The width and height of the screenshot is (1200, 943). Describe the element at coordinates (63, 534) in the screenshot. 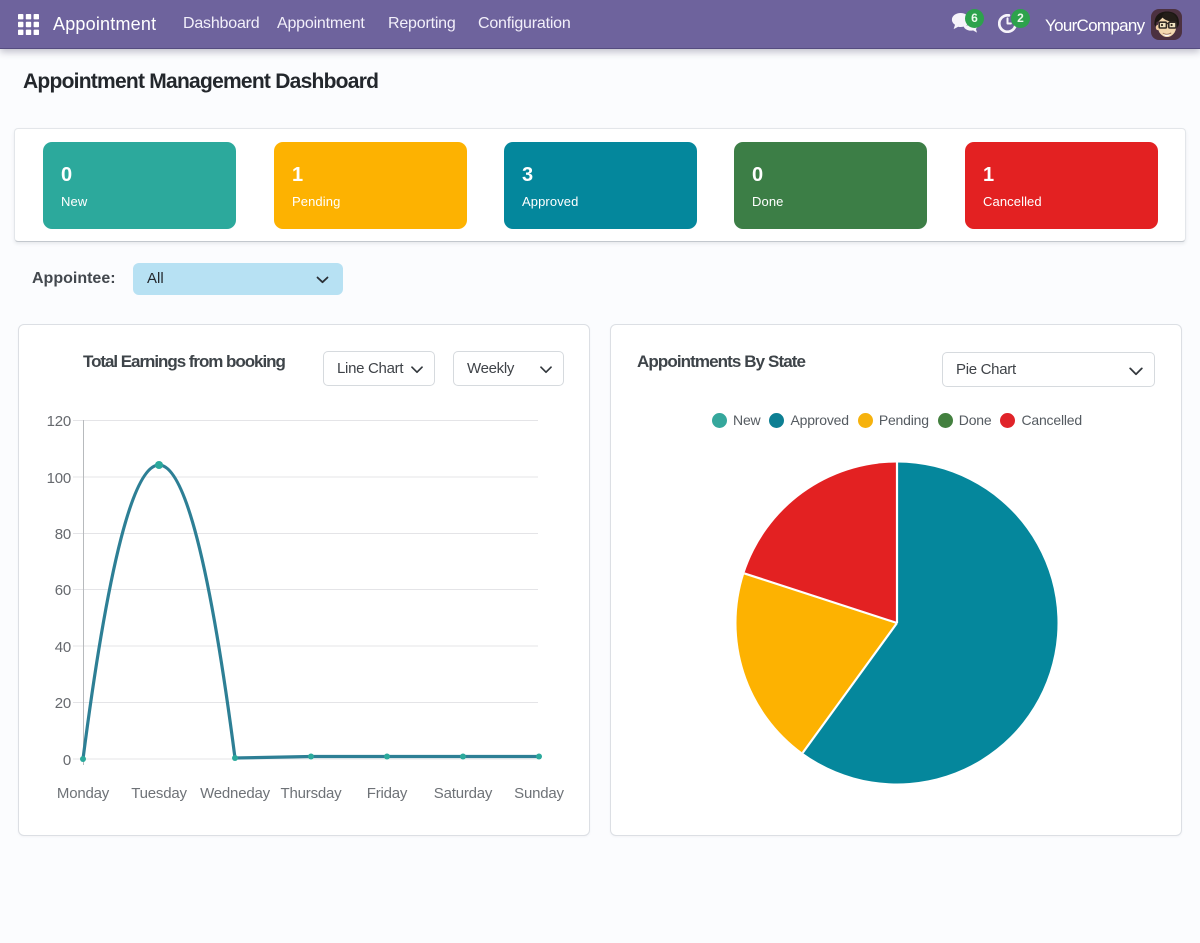

I see `svg-text: 80` at that location.